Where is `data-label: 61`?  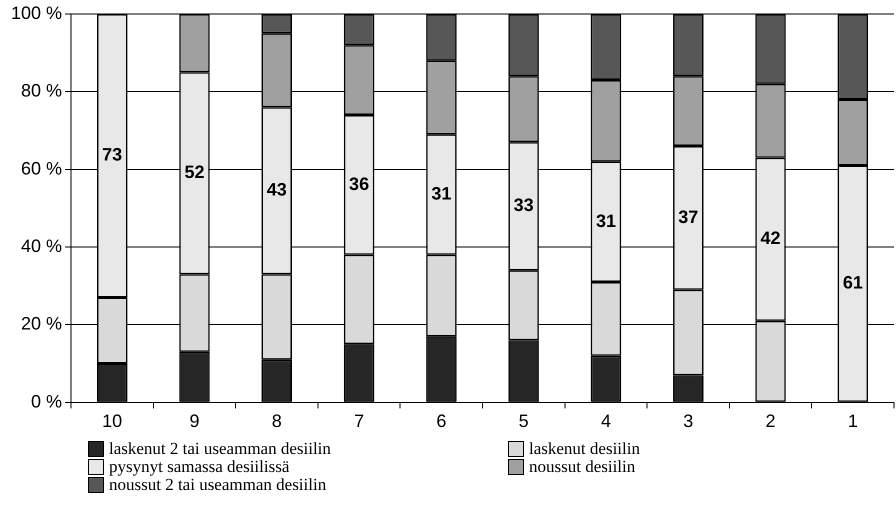
data-label: 61 is located at coordinates (852, 282).